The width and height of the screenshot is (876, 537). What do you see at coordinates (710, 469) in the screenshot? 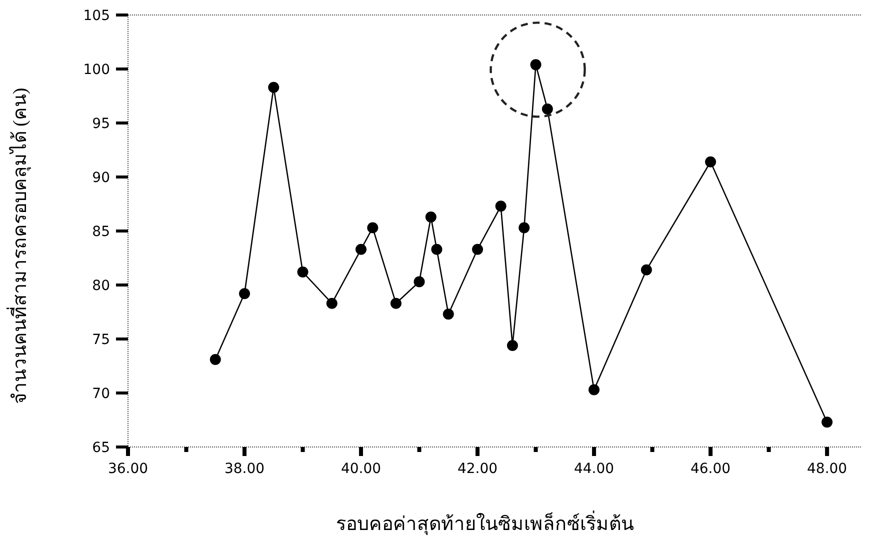
I see `x-tick-label: 46.00` at bounding box center [710, 469].